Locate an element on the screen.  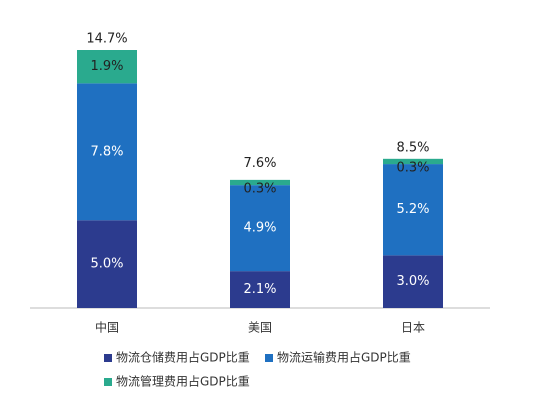
legend-label: 物流仓储费用占GDP比重 is located at coordinates (183, 357).